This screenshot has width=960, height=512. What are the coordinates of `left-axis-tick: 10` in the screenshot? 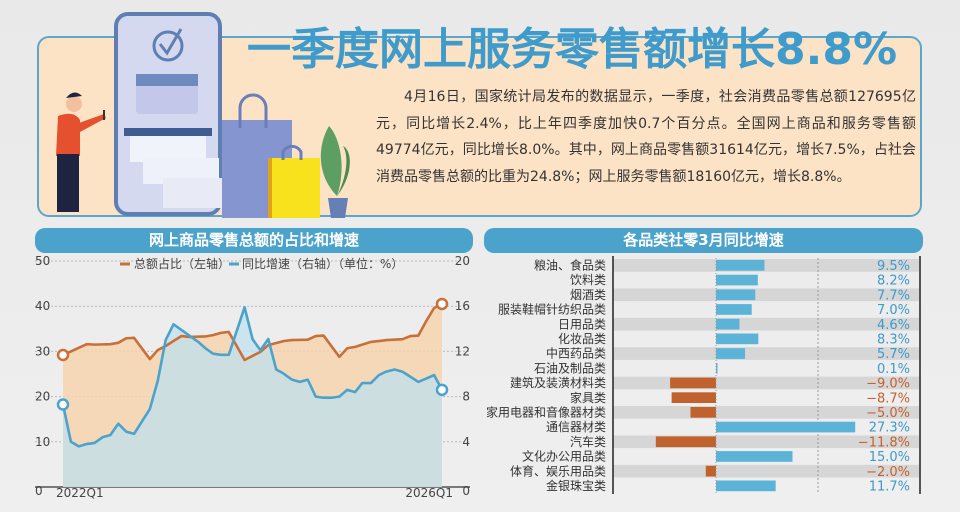 It's located at (42, 442).